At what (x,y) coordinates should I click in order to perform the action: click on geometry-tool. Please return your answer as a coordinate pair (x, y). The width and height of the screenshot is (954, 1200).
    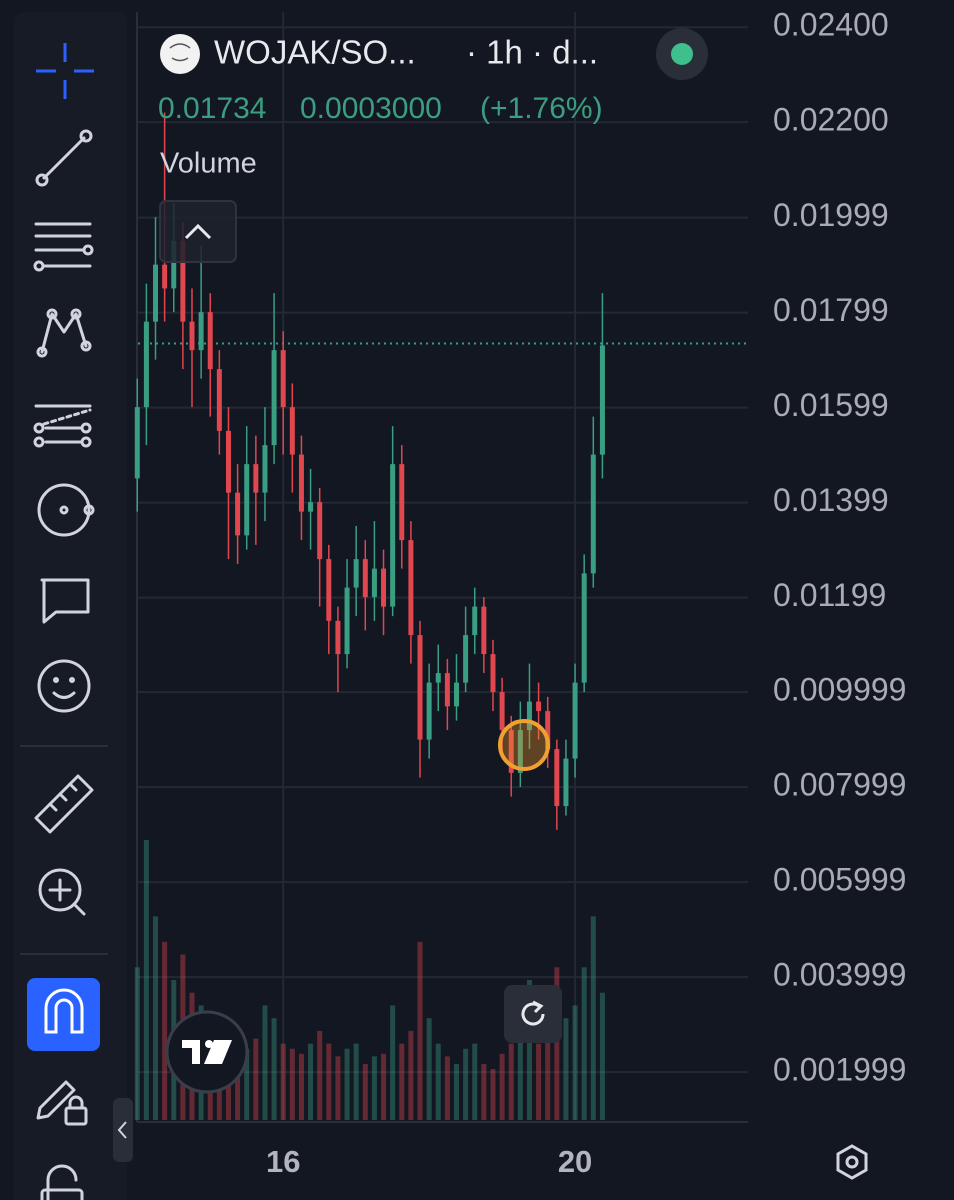
    Looking at the image, I should click on (66, 510).